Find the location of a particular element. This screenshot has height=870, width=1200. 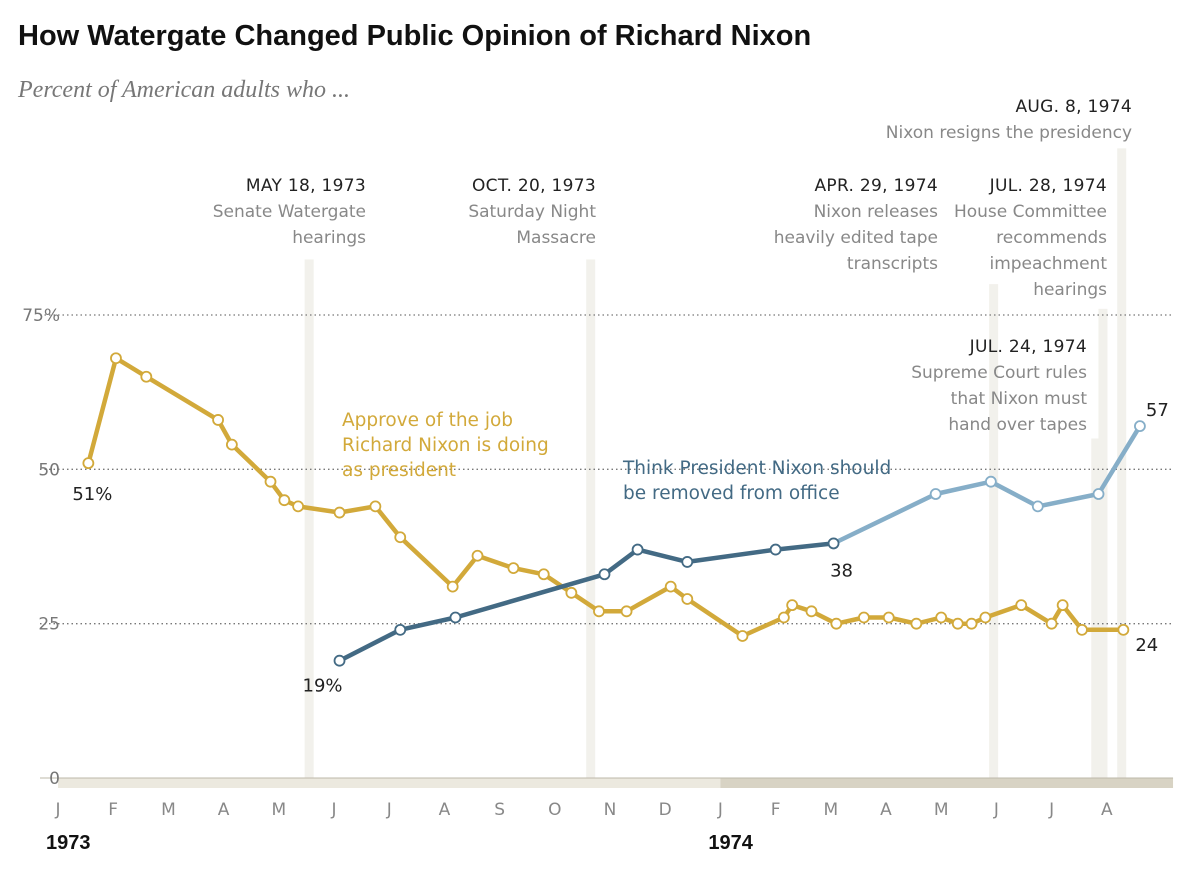

y-axis: 75% 50 25 0 is located at coordinates (41, 547).